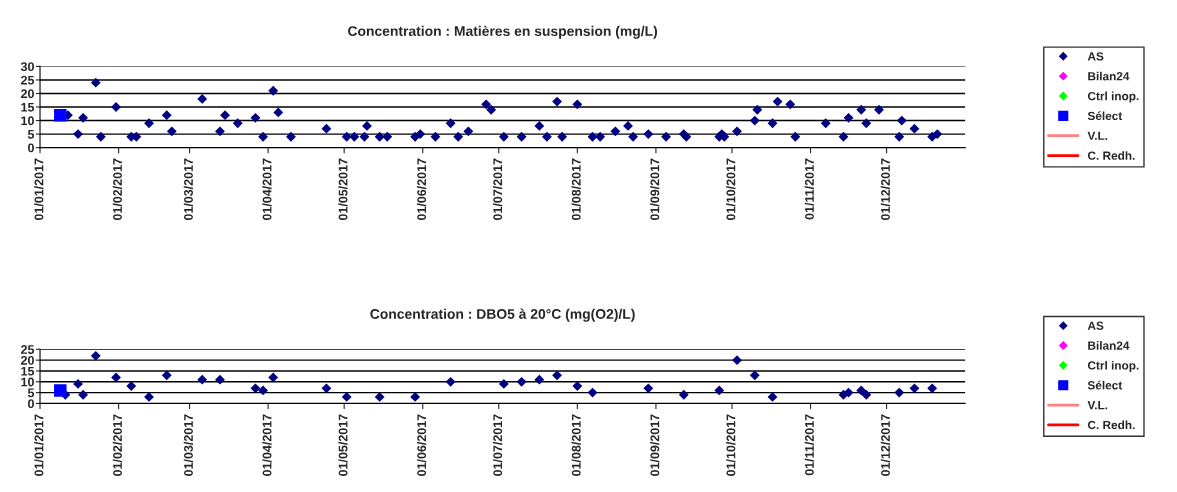 This screenshot has width=1177, height=492. What do you see at coordinates (27, 67) in the screenshot?
I see `y-tick-label: 30` at bounding box center [27, 67].